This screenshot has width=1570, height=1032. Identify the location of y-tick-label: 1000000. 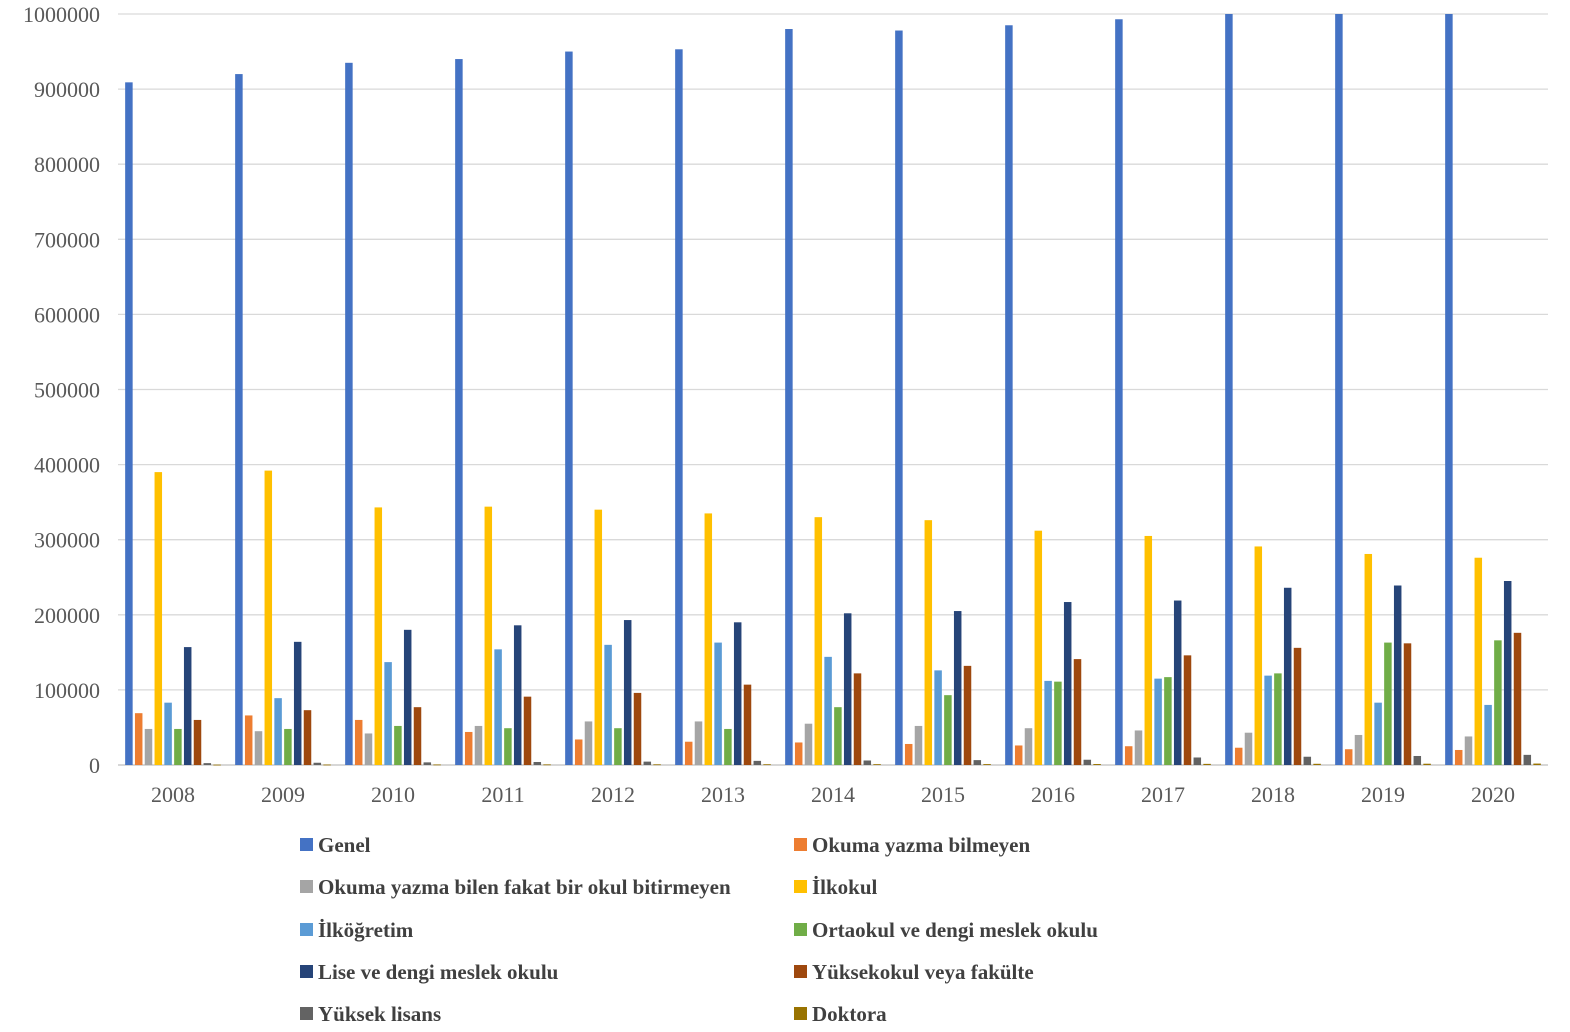
(61, 14).